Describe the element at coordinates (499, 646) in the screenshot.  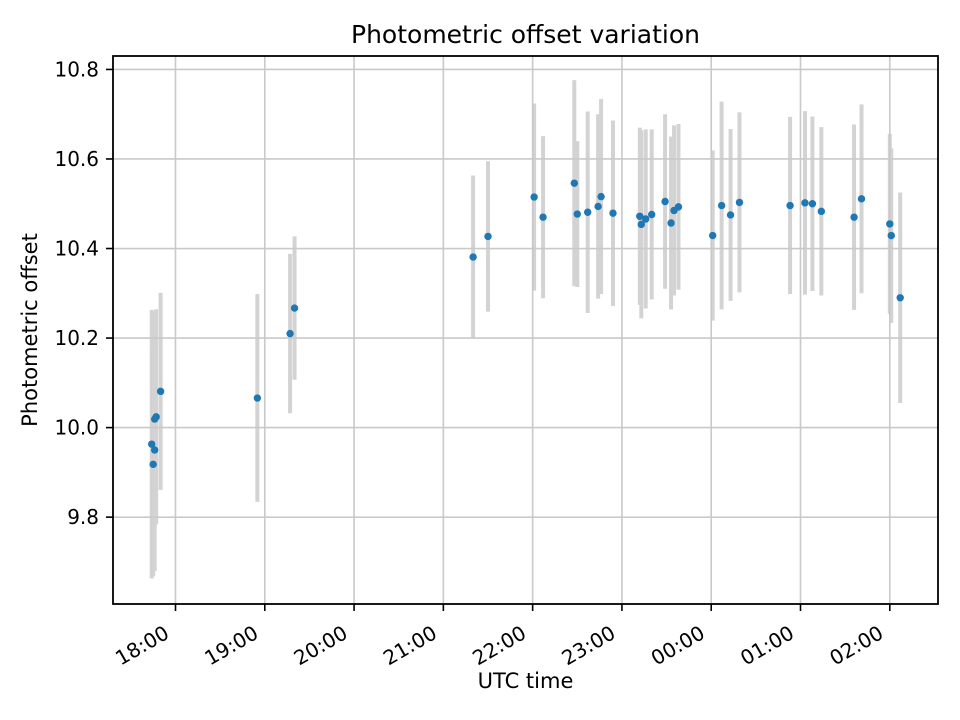
I see `x-tick-label: 22:00` at that location.